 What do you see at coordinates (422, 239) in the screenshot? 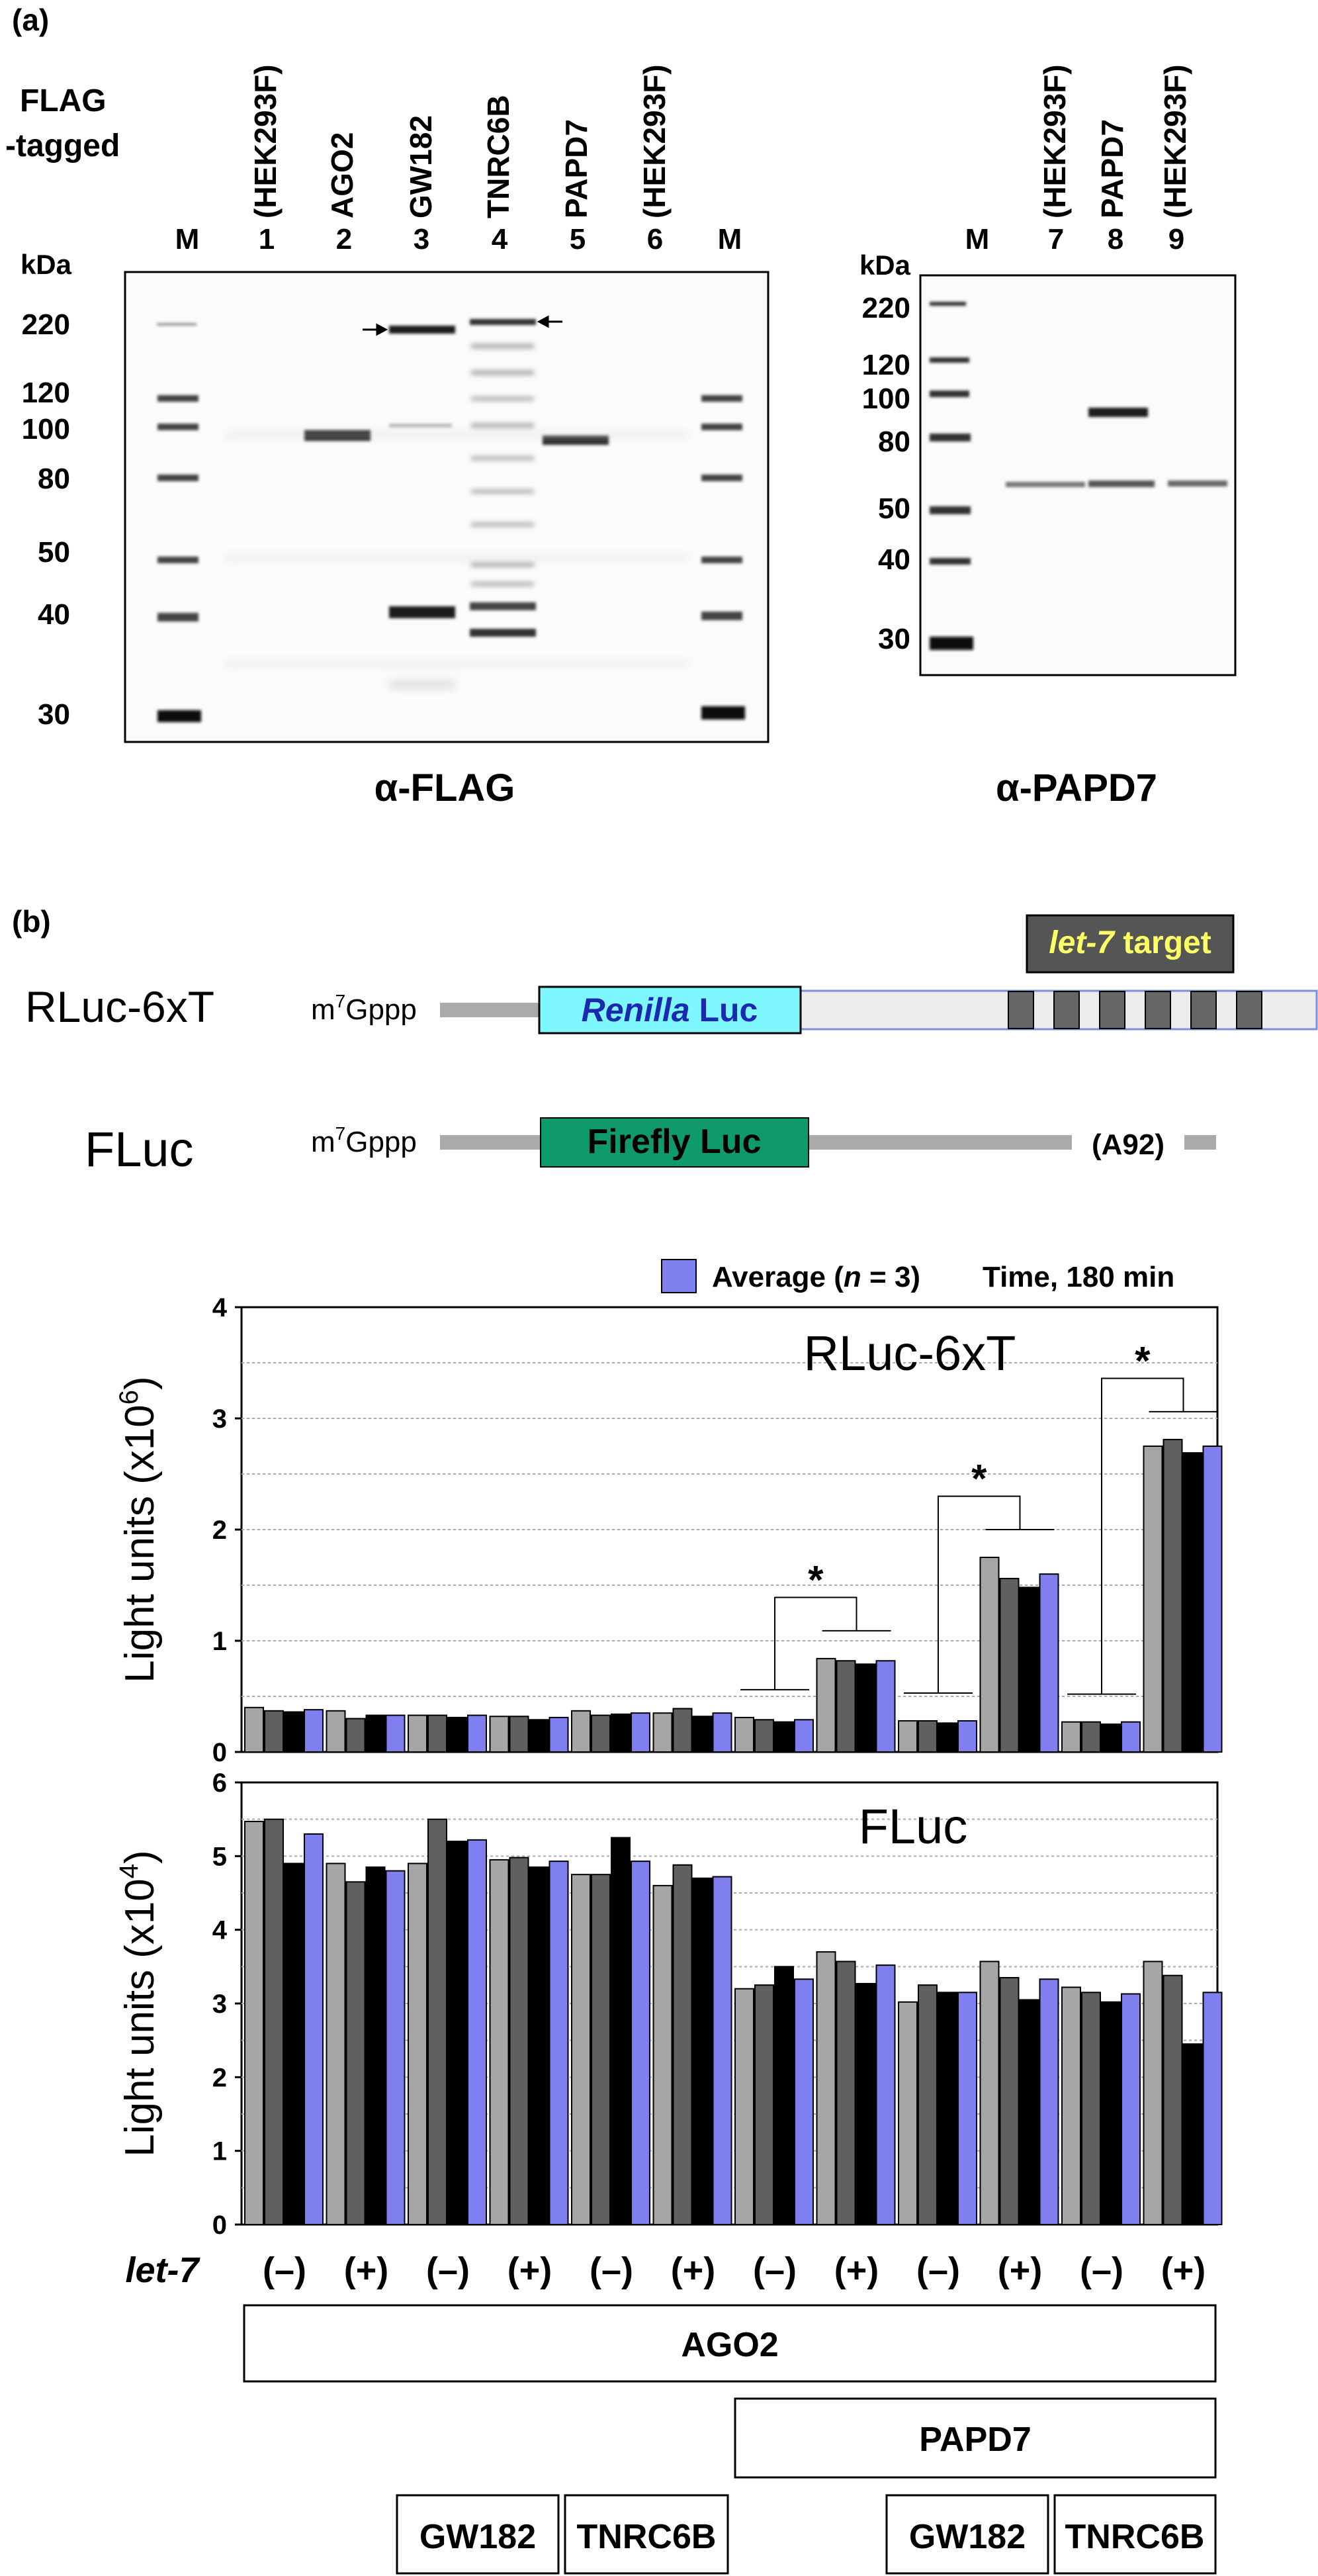
I see `lane-number-3: 3` at bounding box center [422, 239].